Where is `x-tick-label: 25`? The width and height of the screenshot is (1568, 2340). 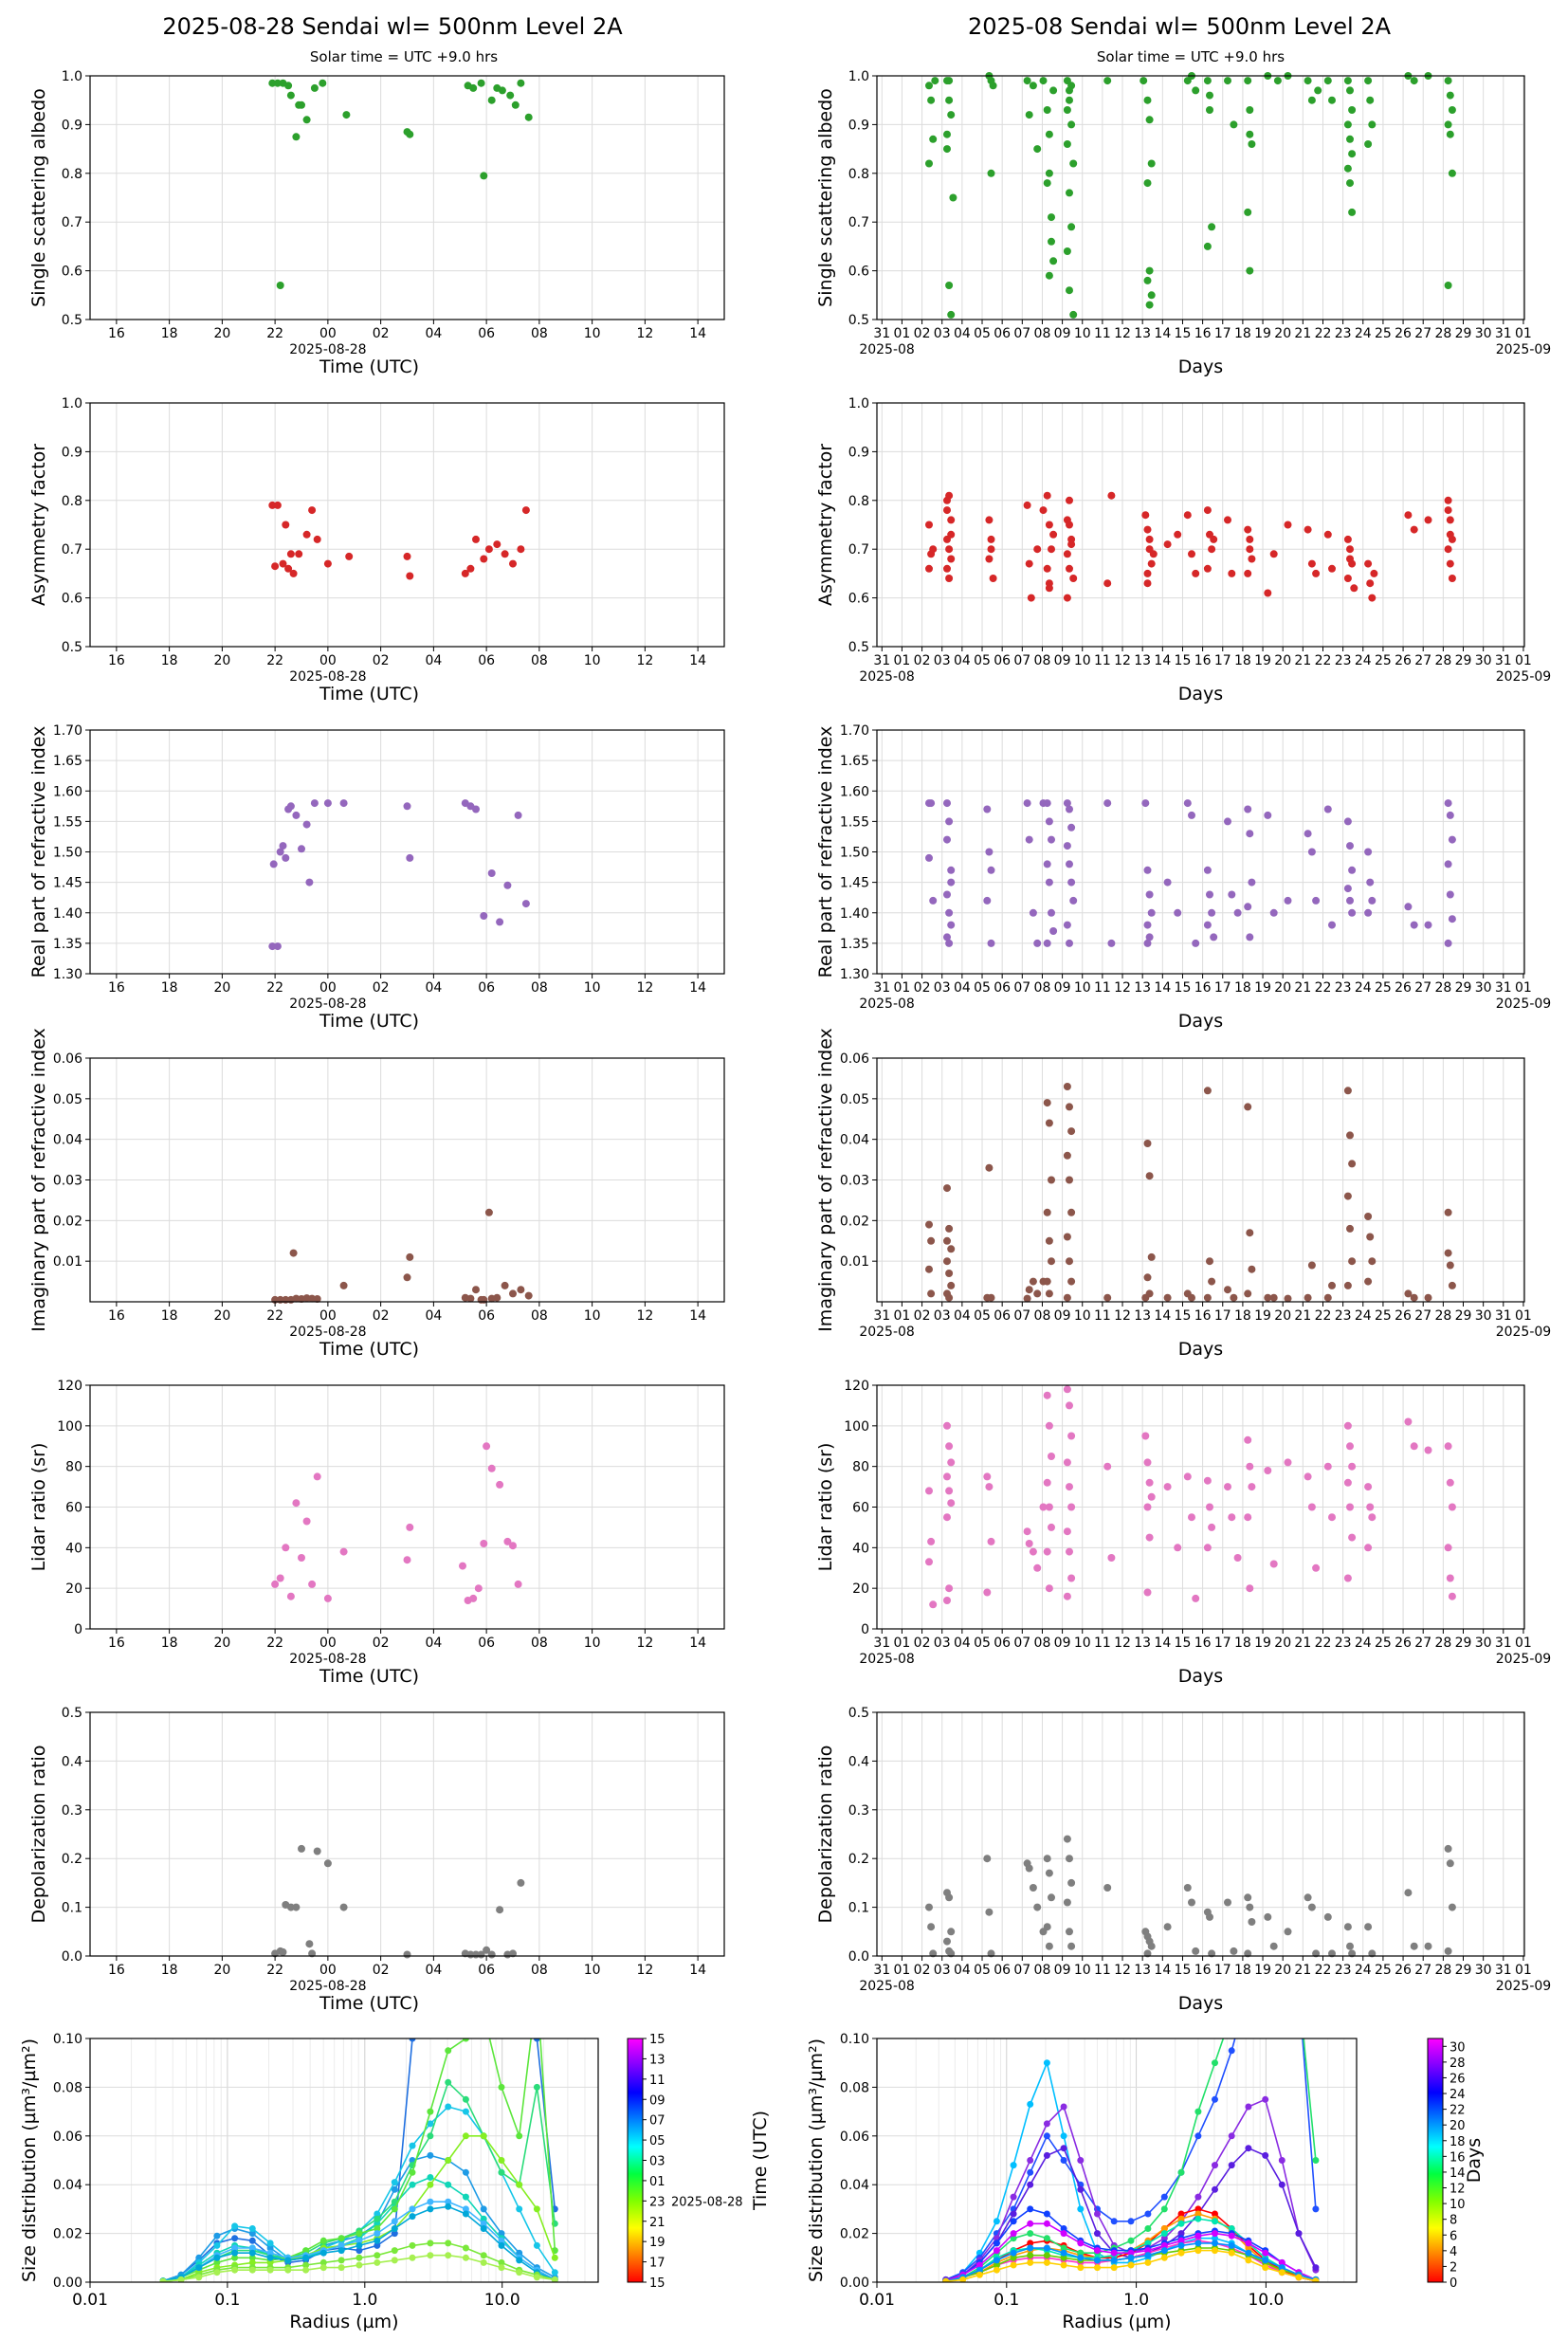
x-tick-label: 25 is located at coordinates (1383, 1643).